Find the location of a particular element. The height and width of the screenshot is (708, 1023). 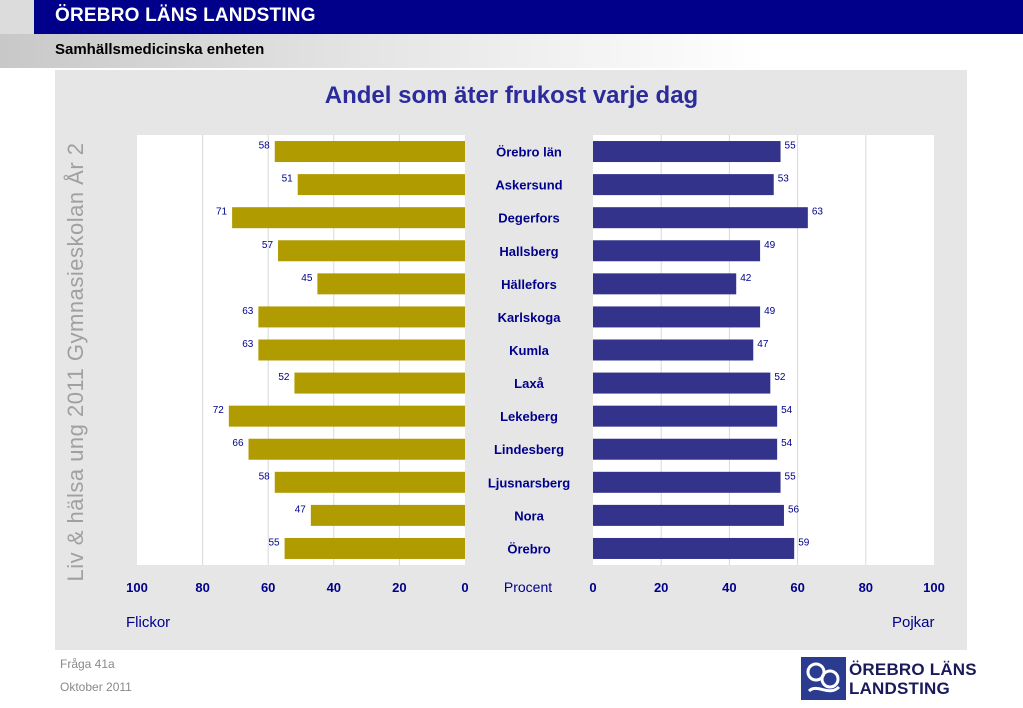

category-label: Lindesberg is located at coordinates (529, 449).